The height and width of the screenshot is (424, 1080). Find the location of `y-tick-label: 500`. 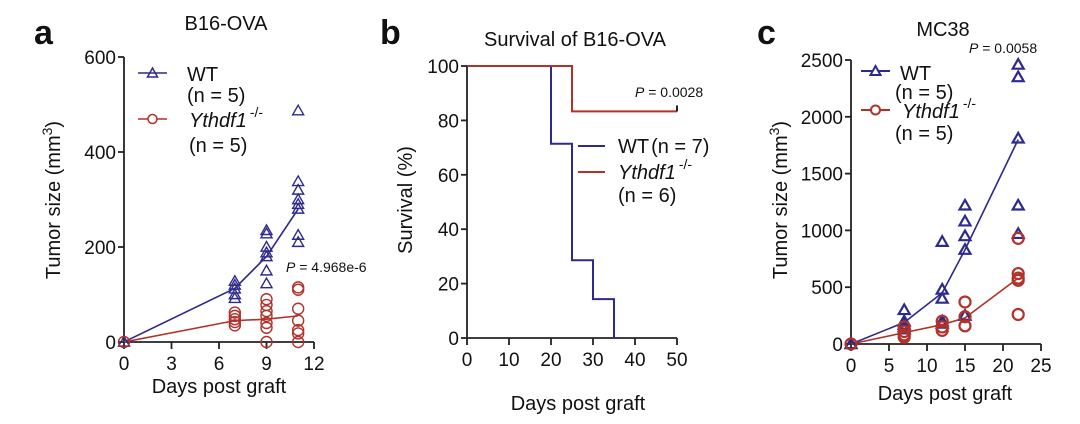

y-tick-label: 500 is located at coordinates (827, 288).